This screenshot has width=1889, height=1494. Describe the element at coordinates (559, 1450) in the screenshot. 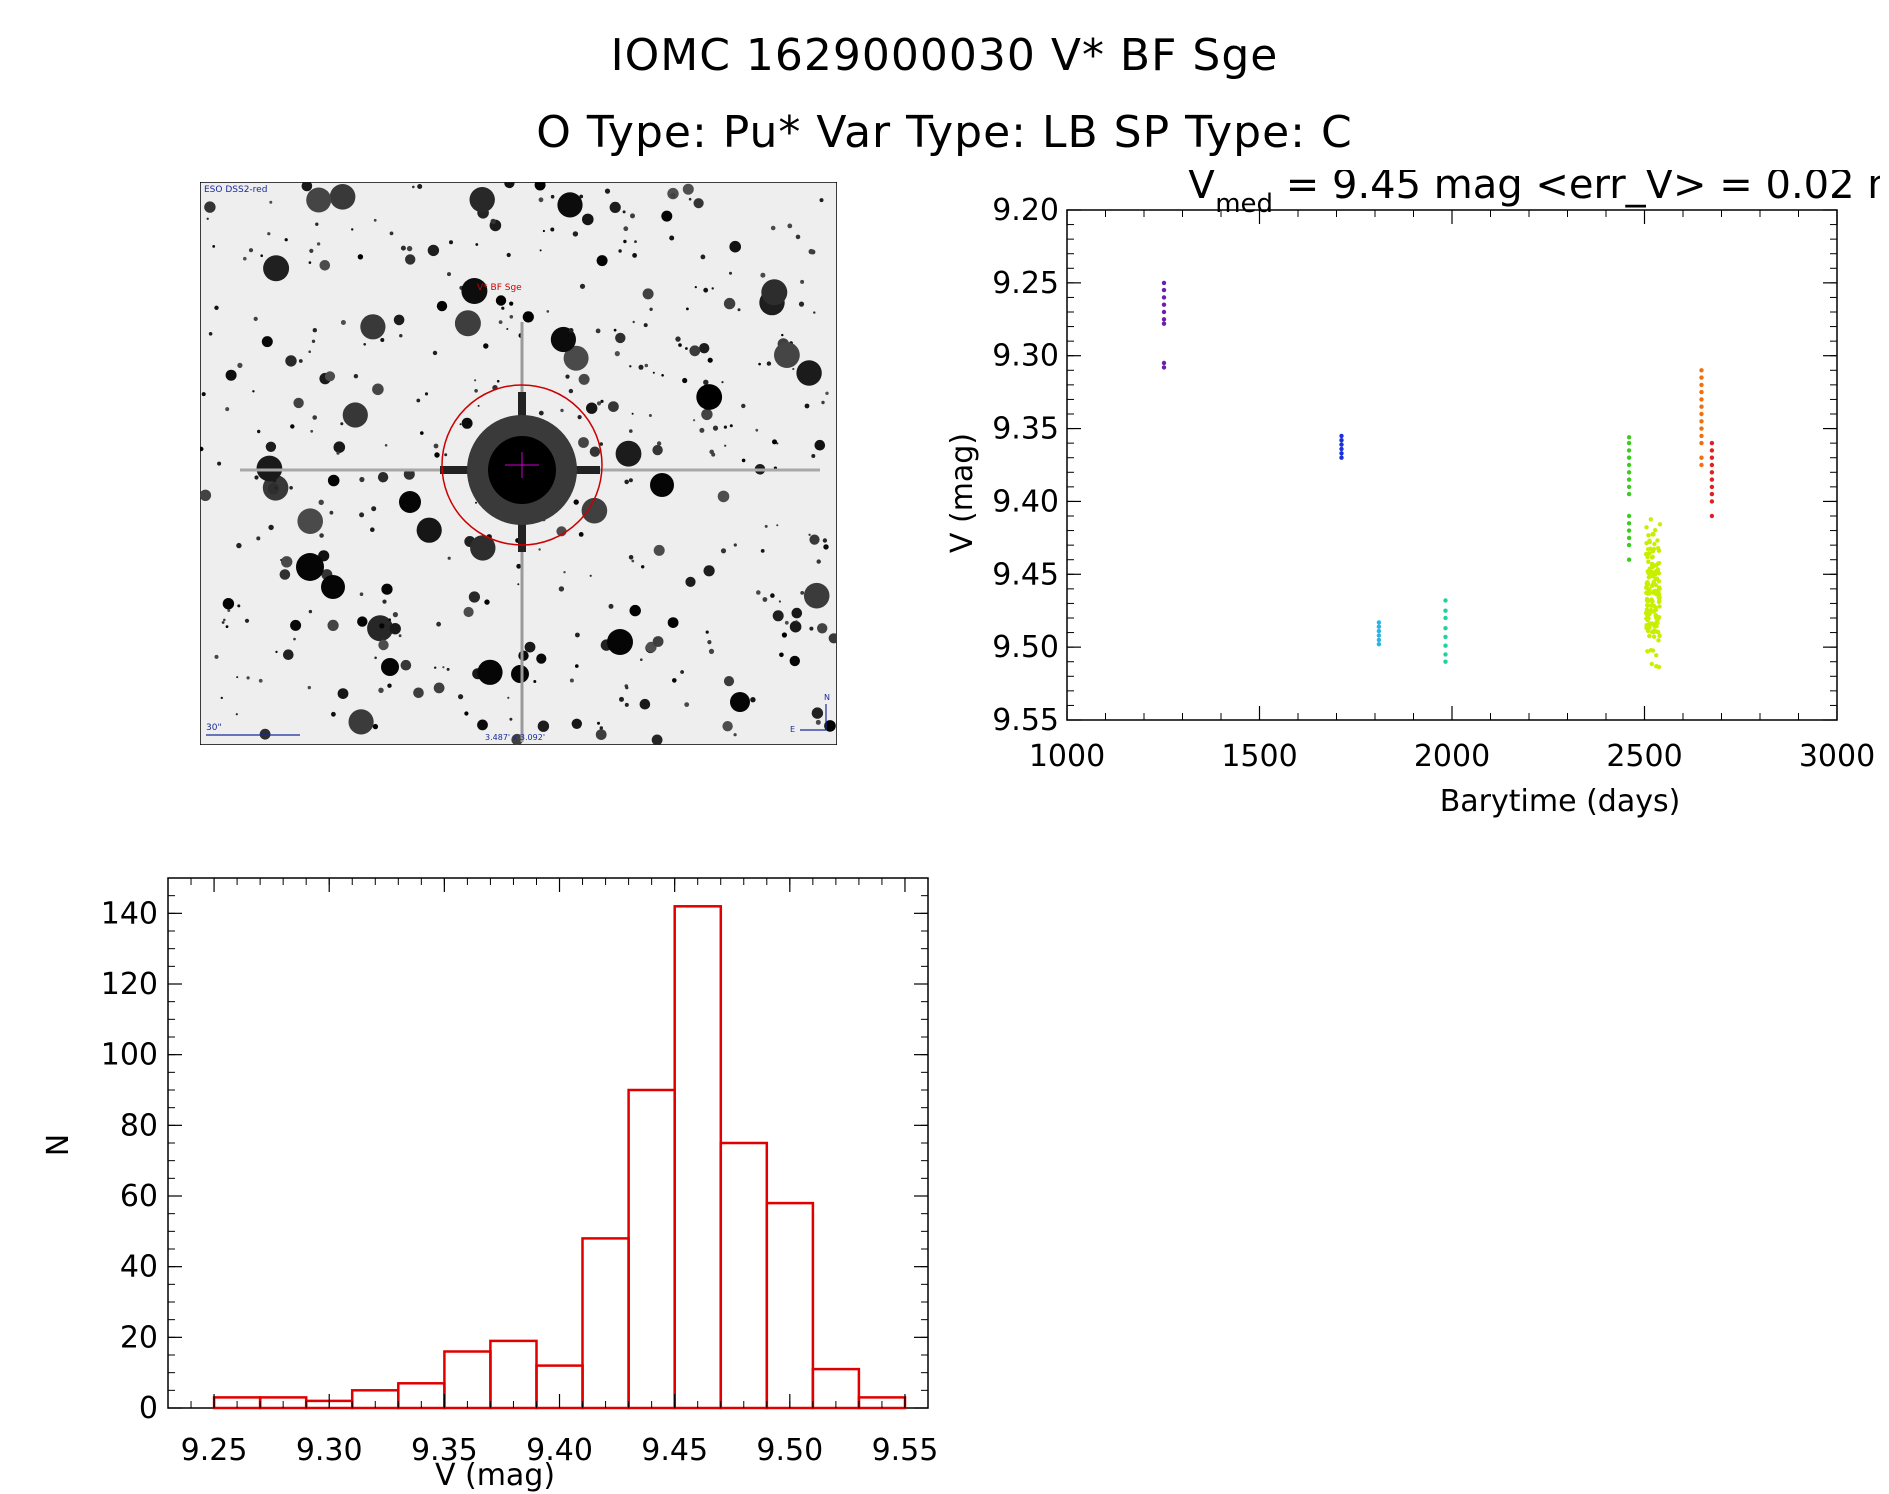

I see `x-tick-label: 9.40` at that location.